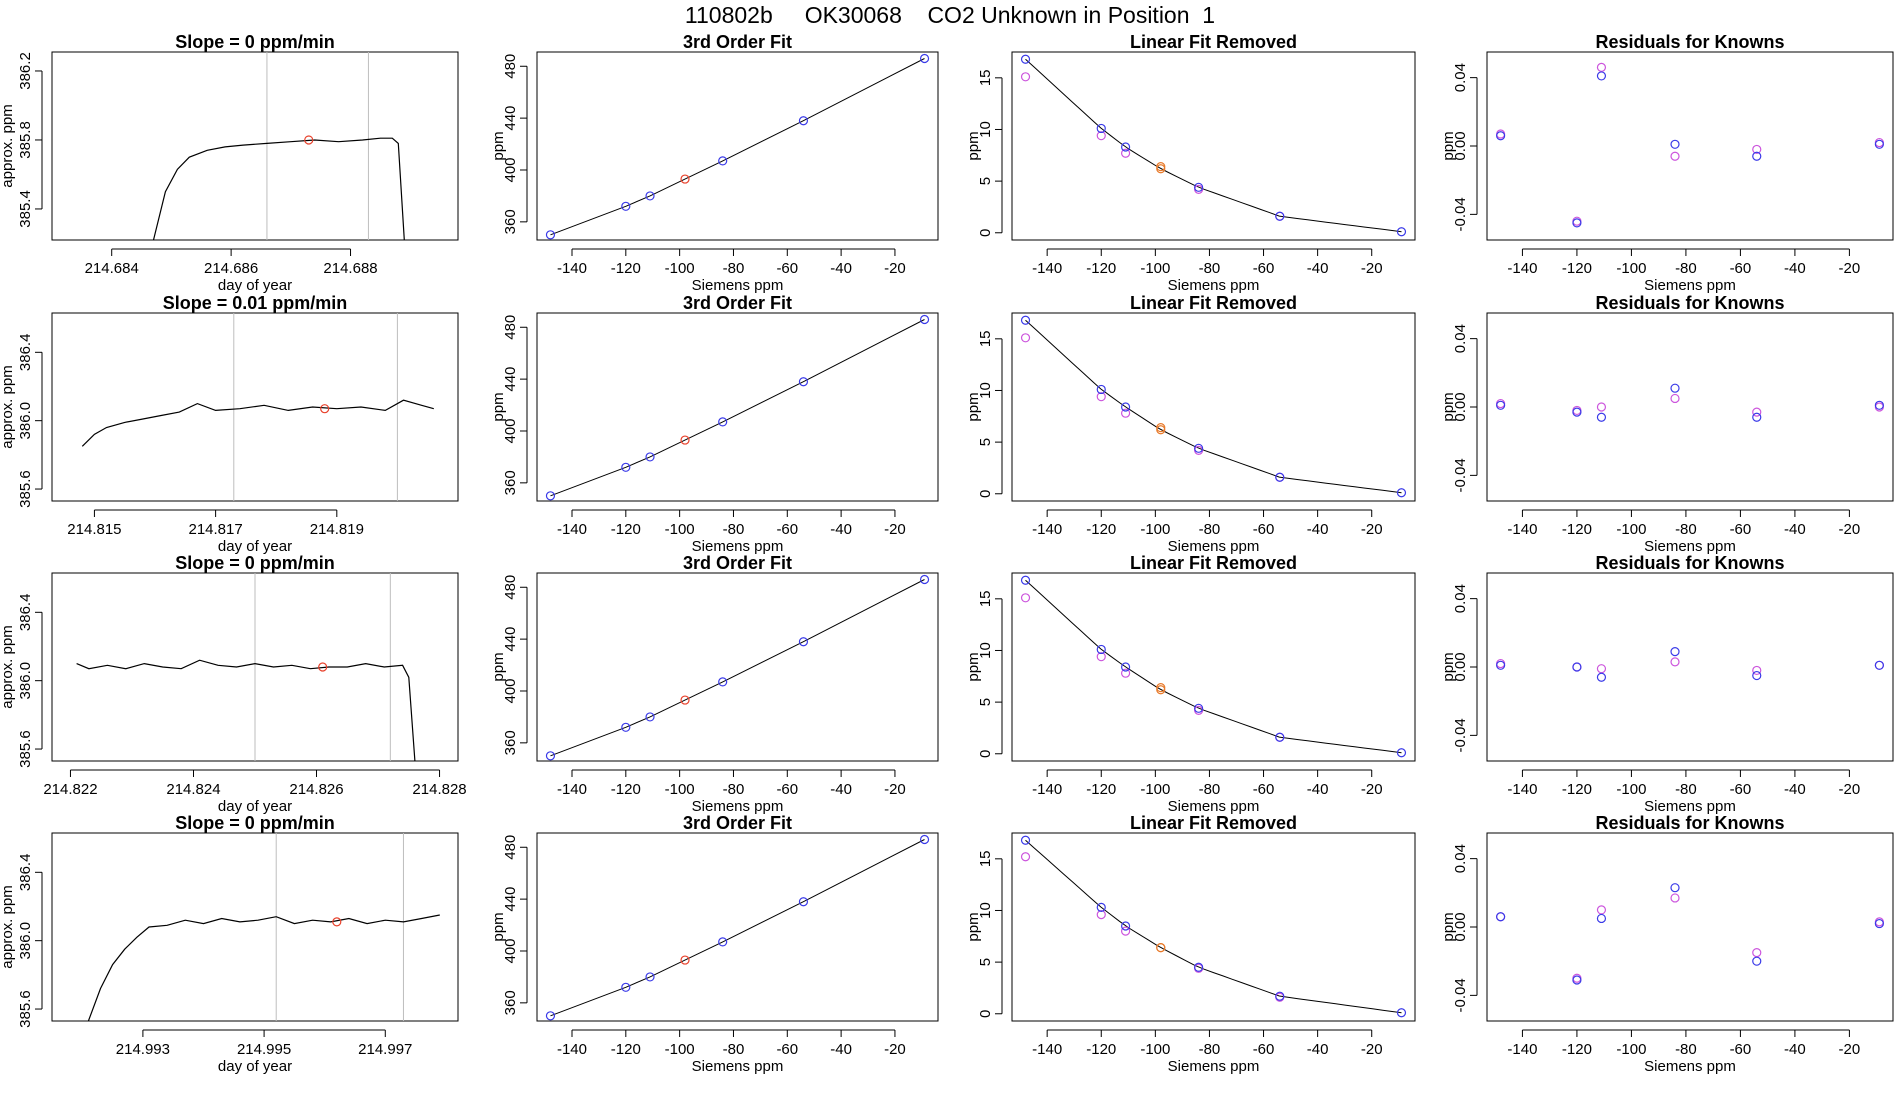 This screenshot has height=1100, width=1900. What do you see at coordinates (737, 303) in the screenshot?
I see `plot-title: 3rd Order Fit` at bounding box center [737, 303].